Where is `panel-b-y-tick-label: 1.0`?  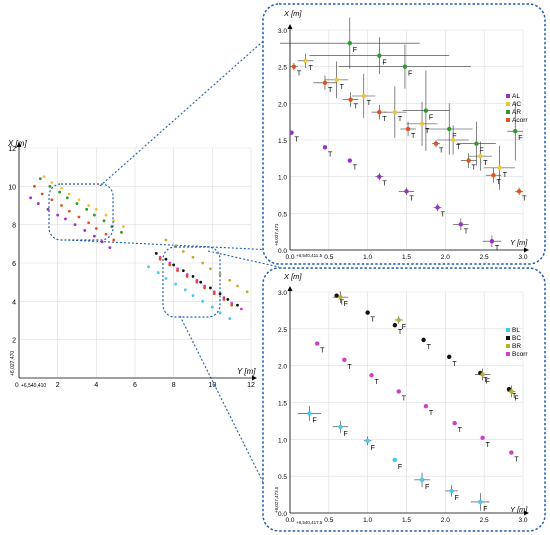
panel-b-y-tick-label: 1.0 is located at coordinates (282, 440).